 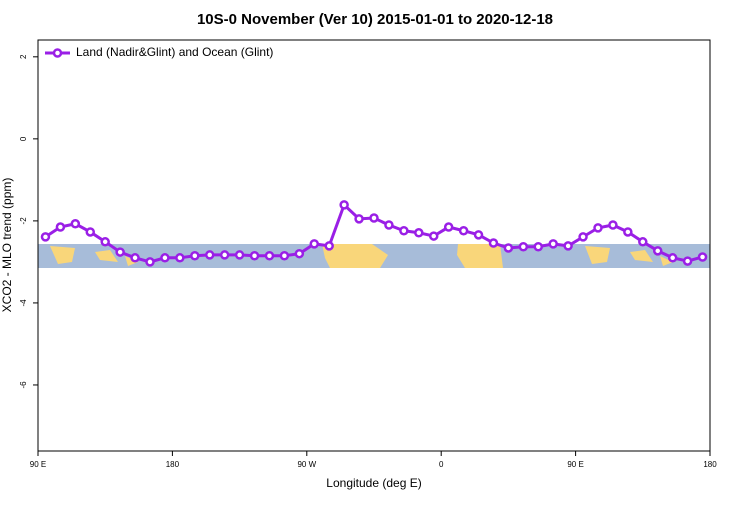 What do you see at coordinates (174, 52) in the screenshot?
I see `legend-label: Land (Nadir&Glint) and Ocean (Glint)` at bounding box center [174, 52].